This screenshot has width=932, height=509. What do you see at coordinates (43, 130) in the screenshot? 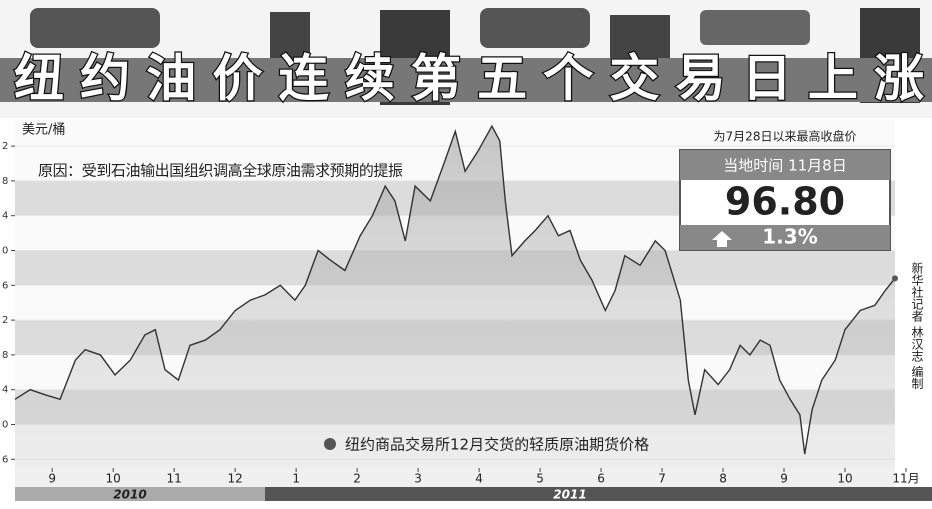
I see `y-axis-label: 美元/桶` at bounding box center [43, 130].